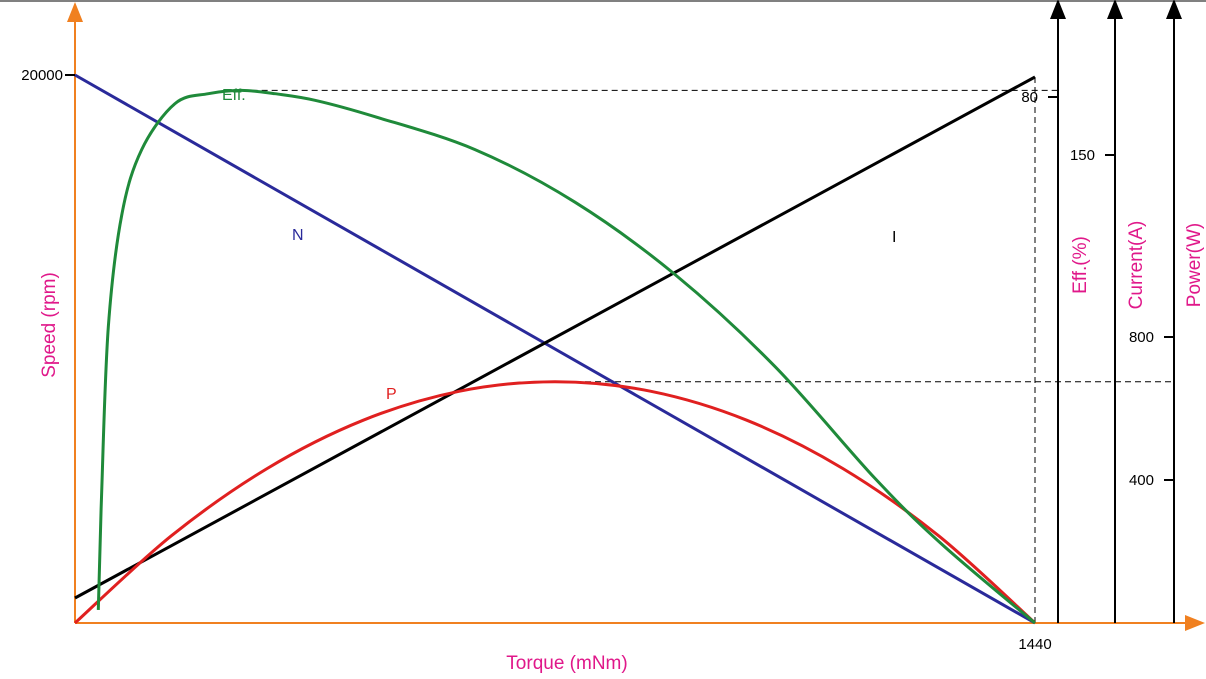  I want to click on power-curve-label: P, so click(391, 394).